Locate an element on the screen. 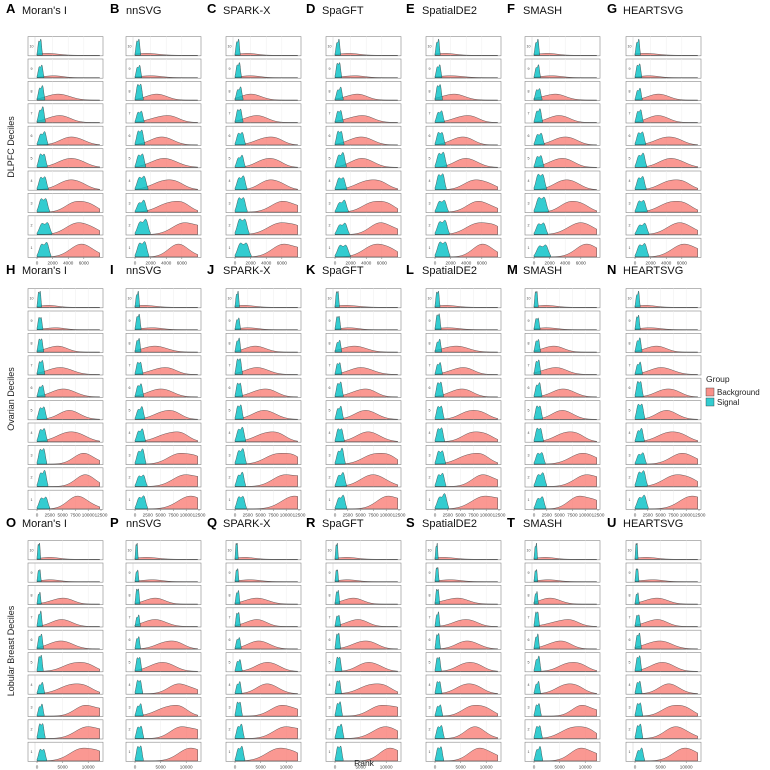 This screenshot has height=770, width=770. decile-label: 2 is located at coordinates (330, 478).